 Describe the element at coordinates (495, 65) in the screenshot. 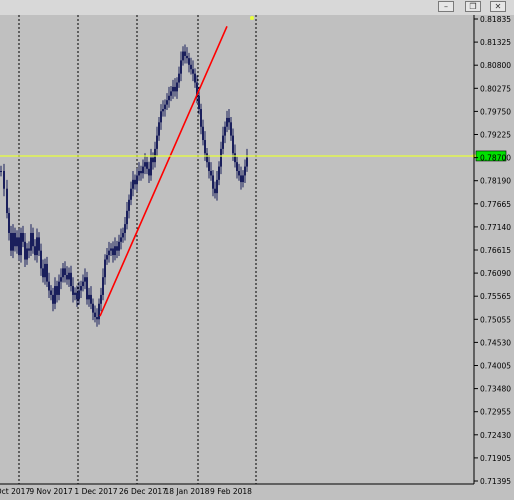

I see `price-tick-label: 0.80800` at that location.